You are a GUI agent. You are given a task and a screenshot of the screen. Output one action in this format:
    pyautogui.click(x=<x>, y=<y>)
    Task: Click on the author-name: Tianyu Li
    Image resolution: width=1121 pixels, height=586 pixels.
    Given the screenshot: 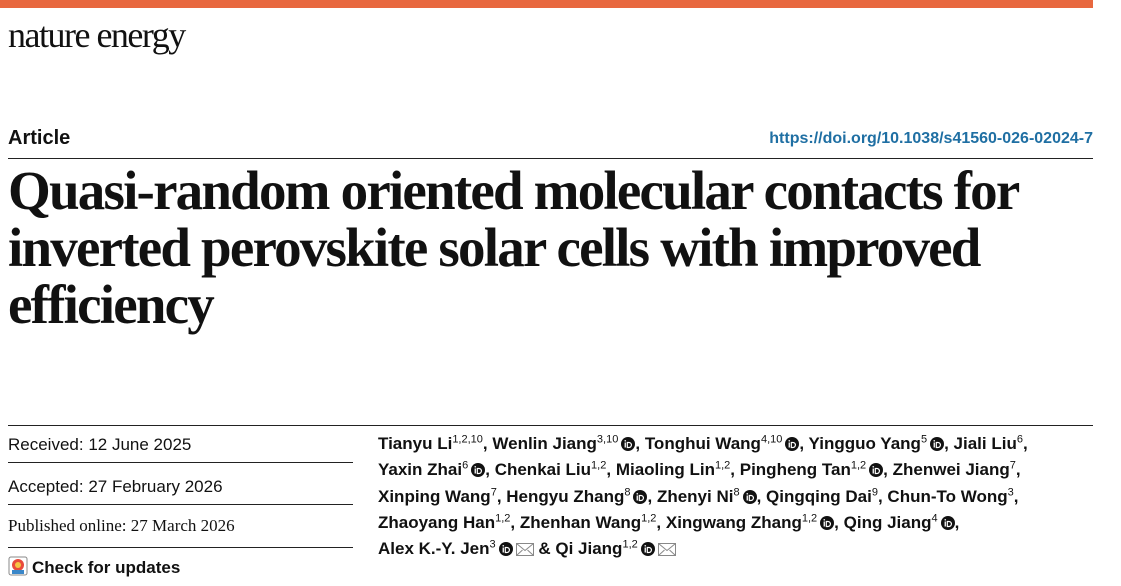 What is the action you would take?
    pyautogui.click(x=415, y=443)
    